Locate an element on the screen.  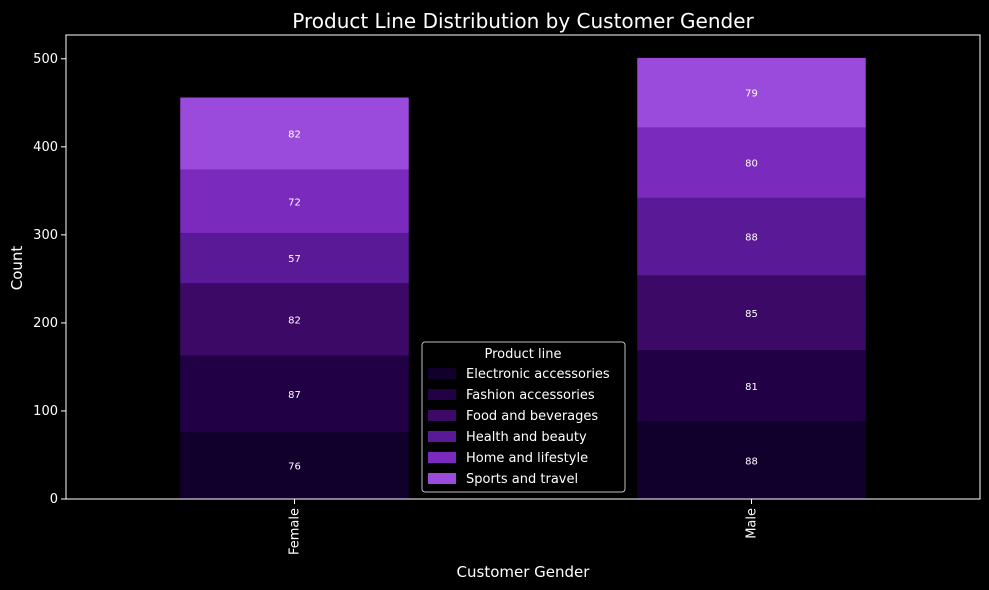
legend-entry: Health and beauty is located at coordinates (526, 437).